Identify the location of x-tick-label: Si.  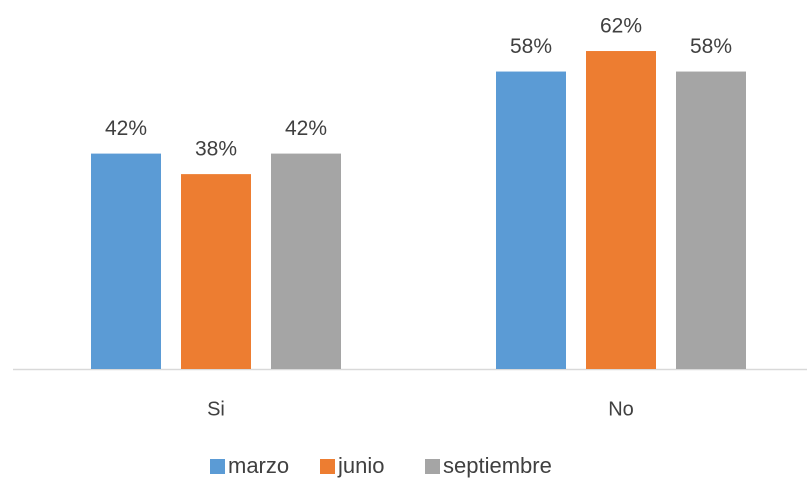
(216, 409).